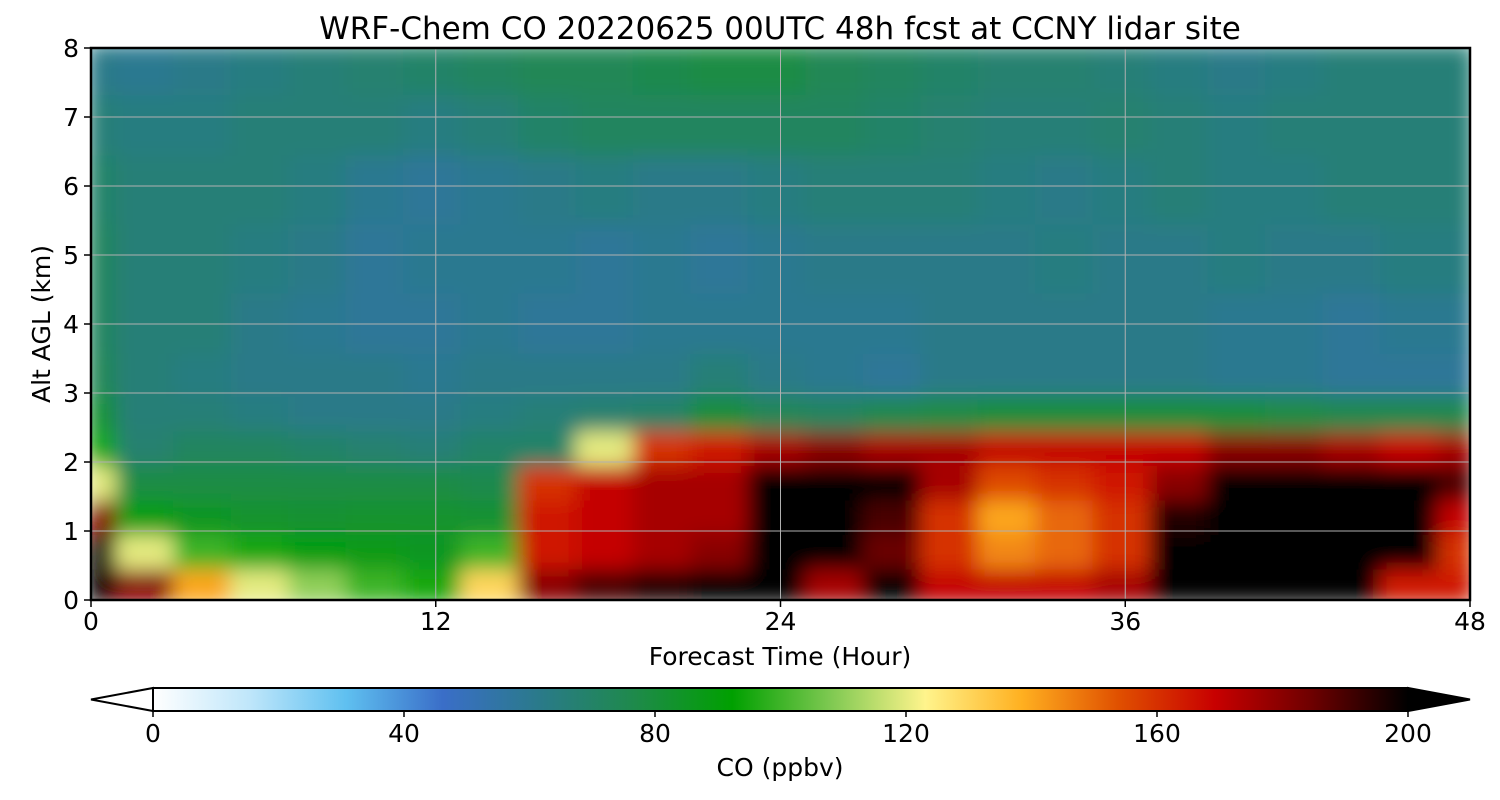 This screenshot has width=1500, height=800. Describe the element at coordinates (71, 186) in the screenshot. I see `y-tick-label: 6` at that location.